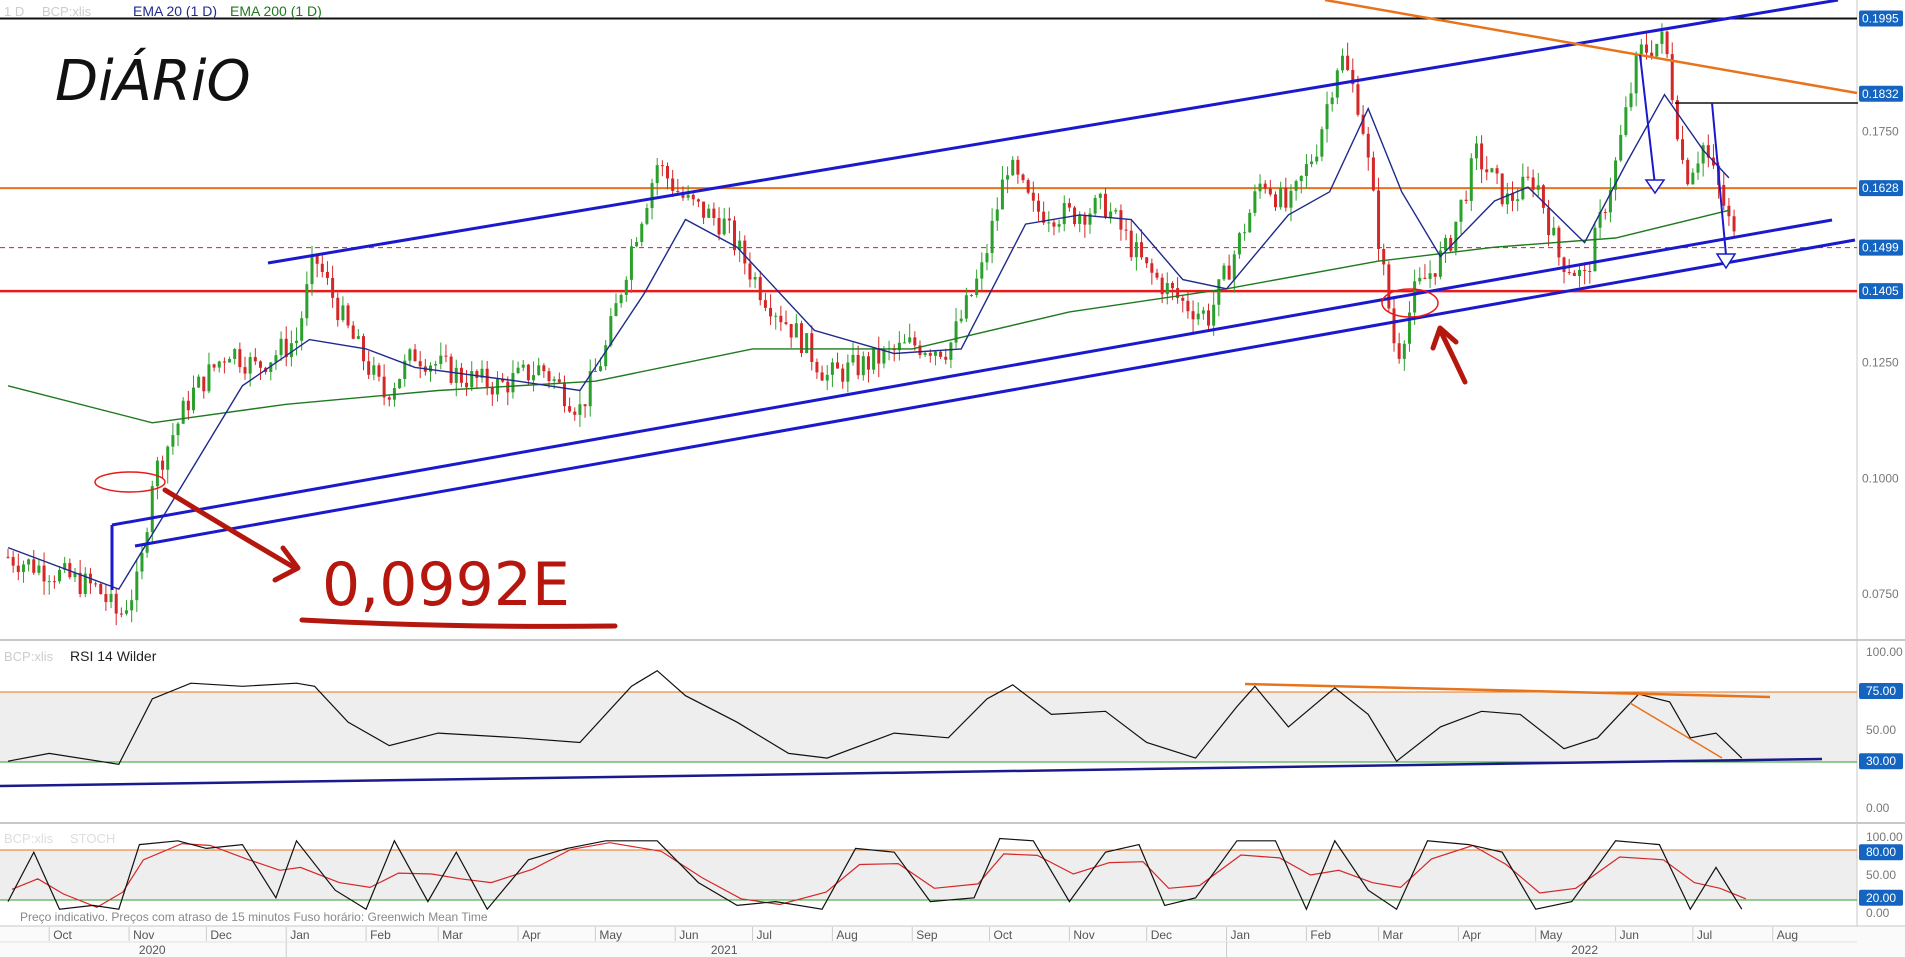 This screenshot has height=957, width=1905. I want to click on rsi-resistance-trendline, so click(1507, 690).